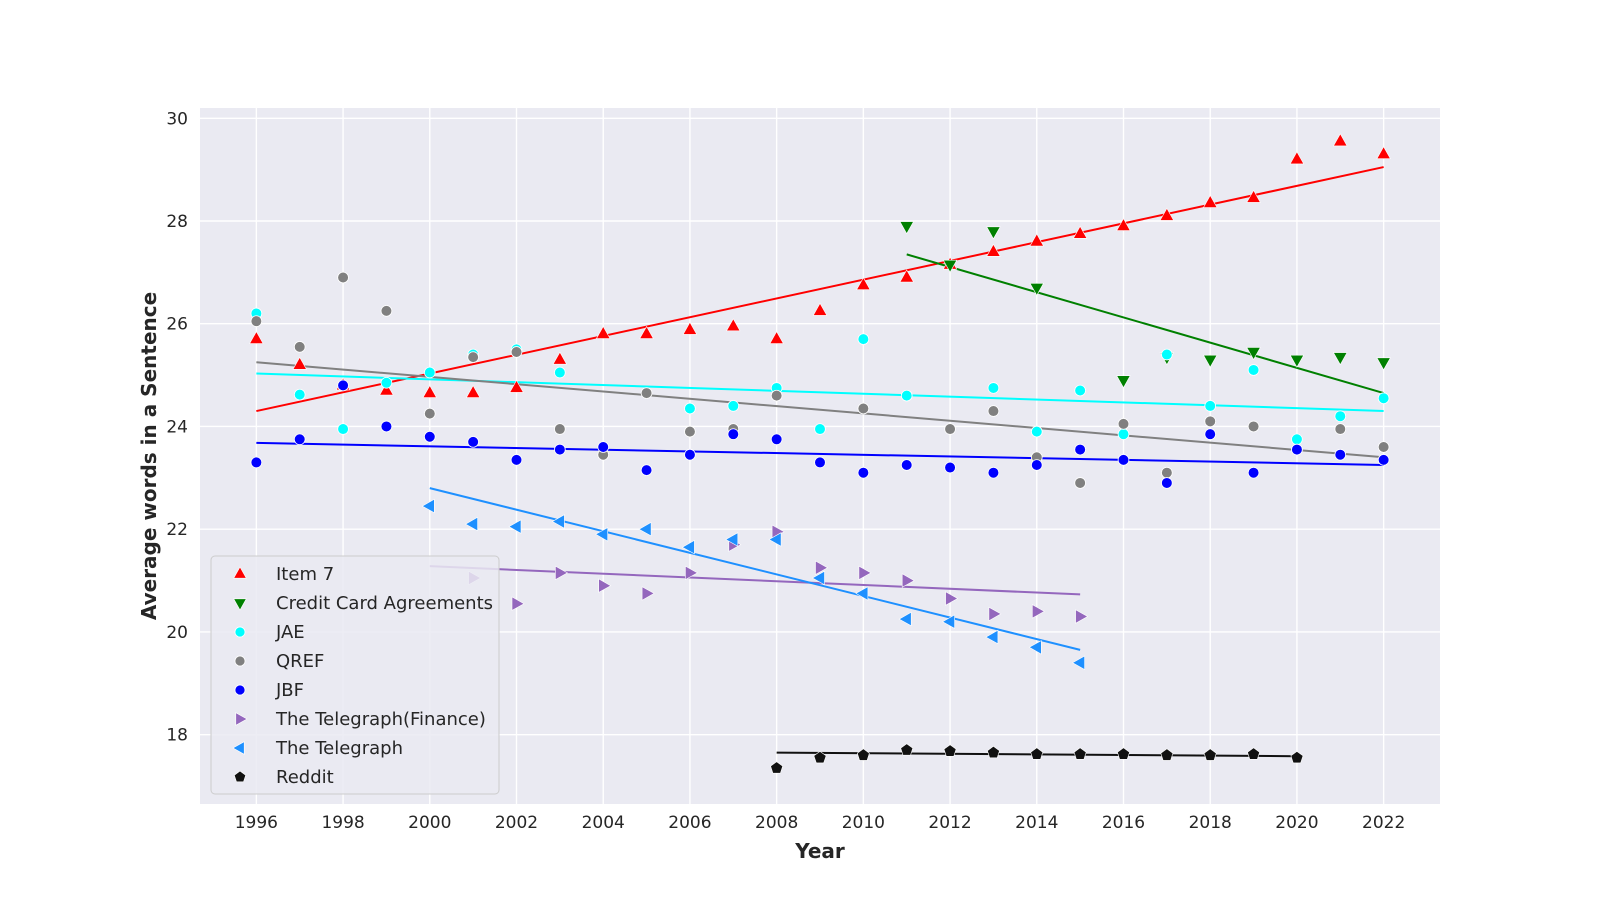 Image resolution: width=1600 pixels, height=900 pixels. Describe the element at coordinates (300, 661) in the screenshot. I see `legend-label: QREF` at that location.